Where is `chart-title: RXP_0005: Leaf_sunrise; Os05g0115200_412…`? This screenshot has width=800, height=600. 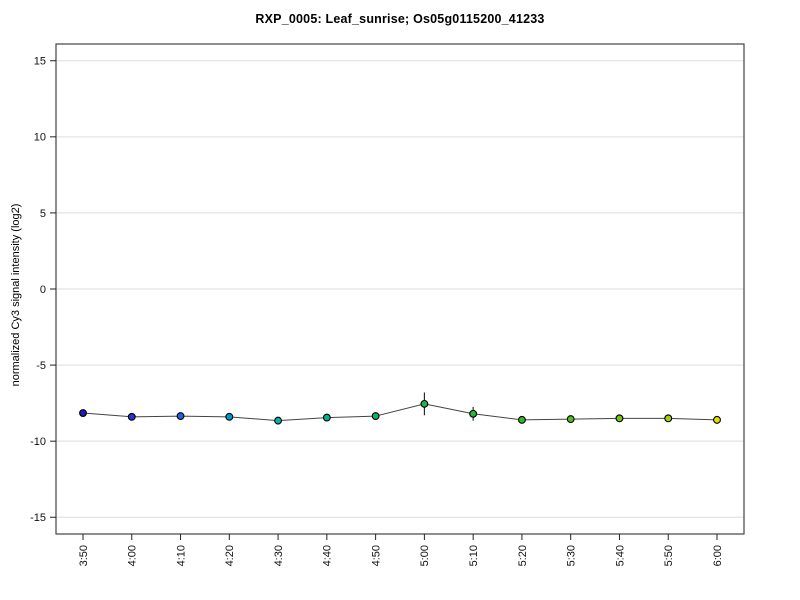
chart-title: RXP_0005: Leaf_sunrise; Os05g0115200_412… is located at coordinates (400, 19).